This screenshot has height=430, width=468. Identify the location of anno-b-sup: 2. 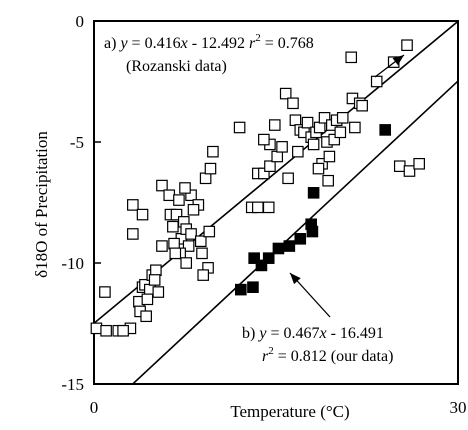
(271, 351).